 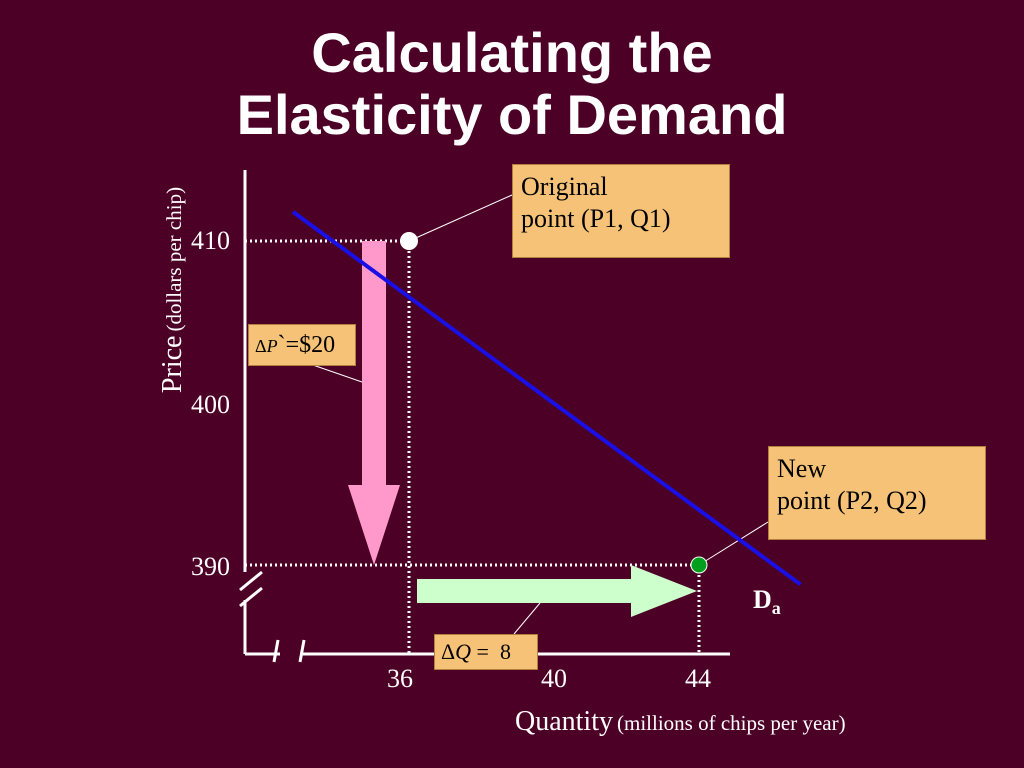 I want to click on delta-p-callout: ΔP`=$20, so click(x=302, y=345).